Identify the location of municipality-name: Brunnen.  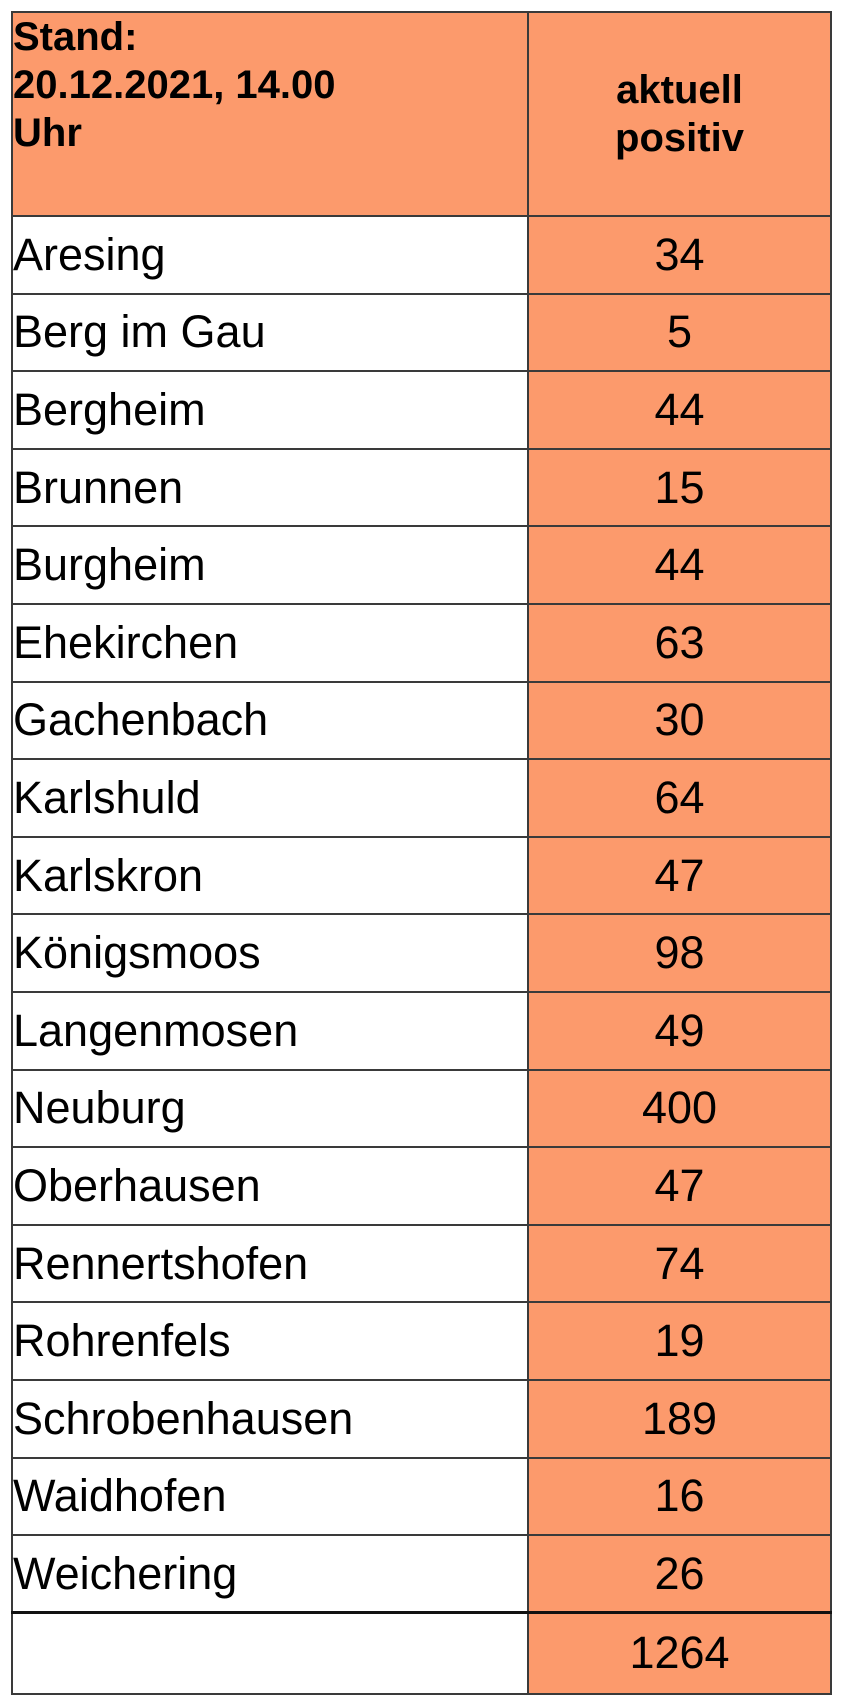
(270, 487).